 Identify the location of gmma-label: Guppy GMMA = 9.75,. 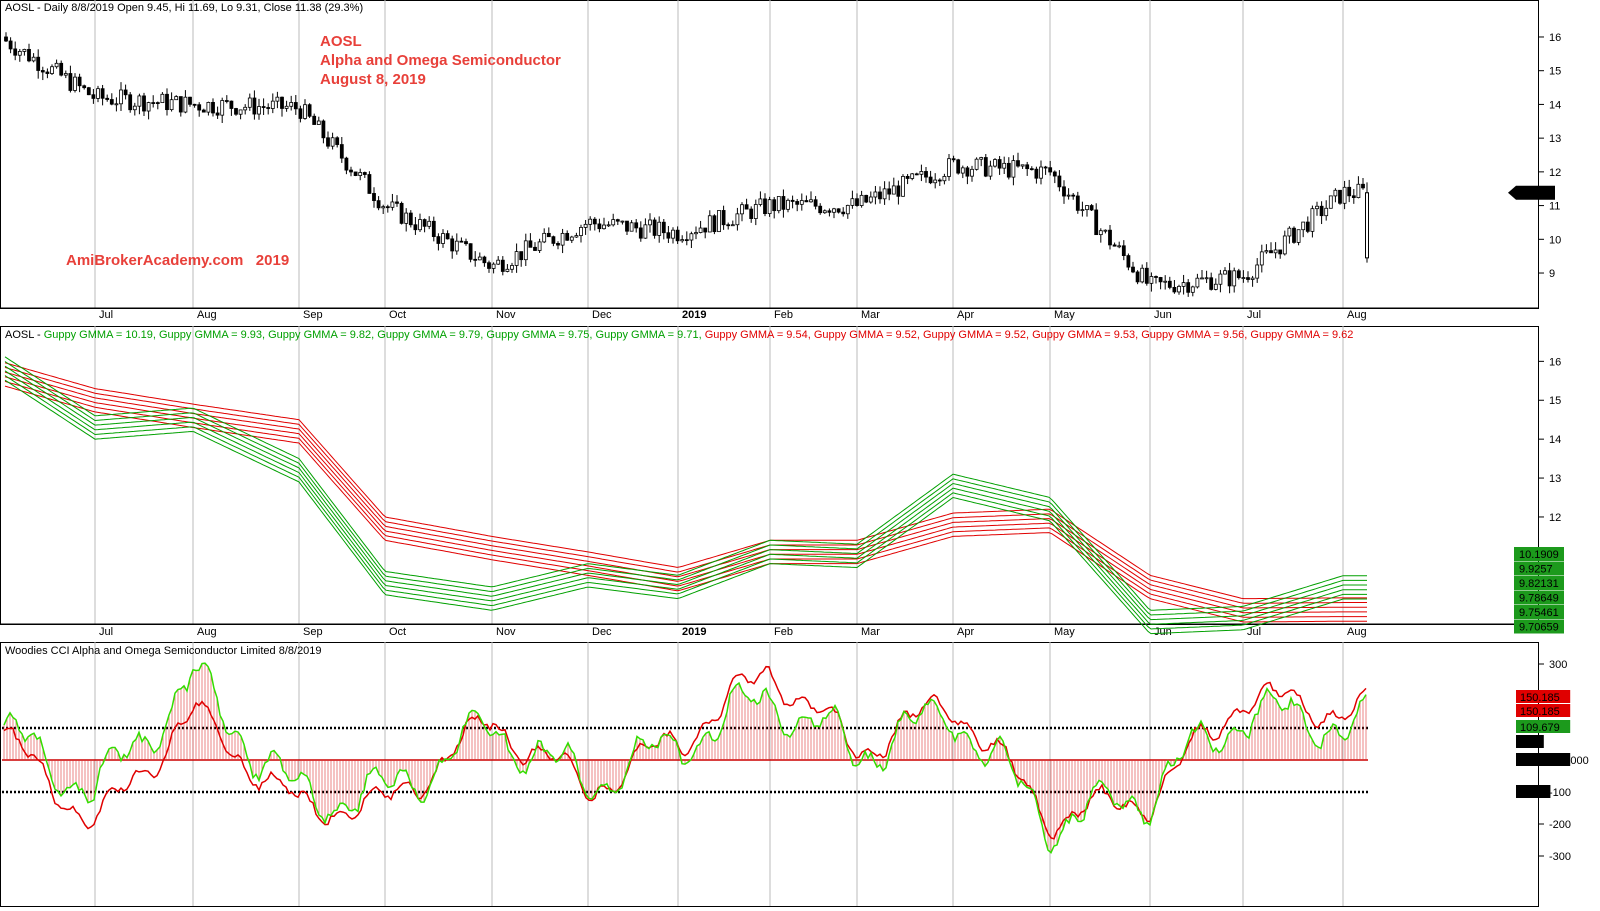
(540, 335).